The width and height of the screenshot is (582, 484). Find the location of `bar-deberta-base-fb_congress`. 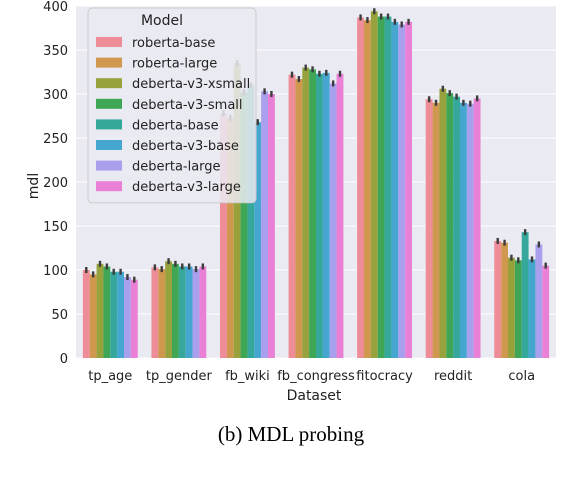

bar-deberta-base-fb_congress is located at coordinates (319, 216).